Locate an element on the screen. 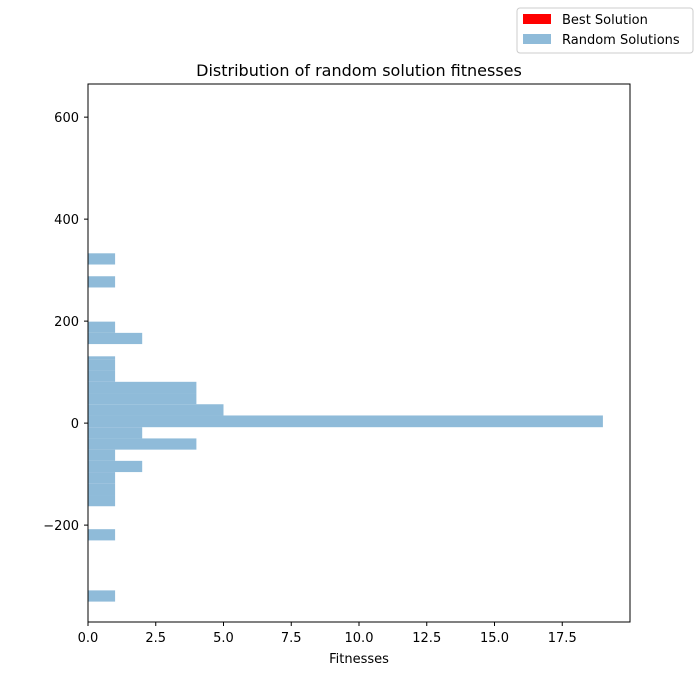 The height and width of the screenshot is (700, 700). y-tick-label: 200 is located at coordinates (66, 322).